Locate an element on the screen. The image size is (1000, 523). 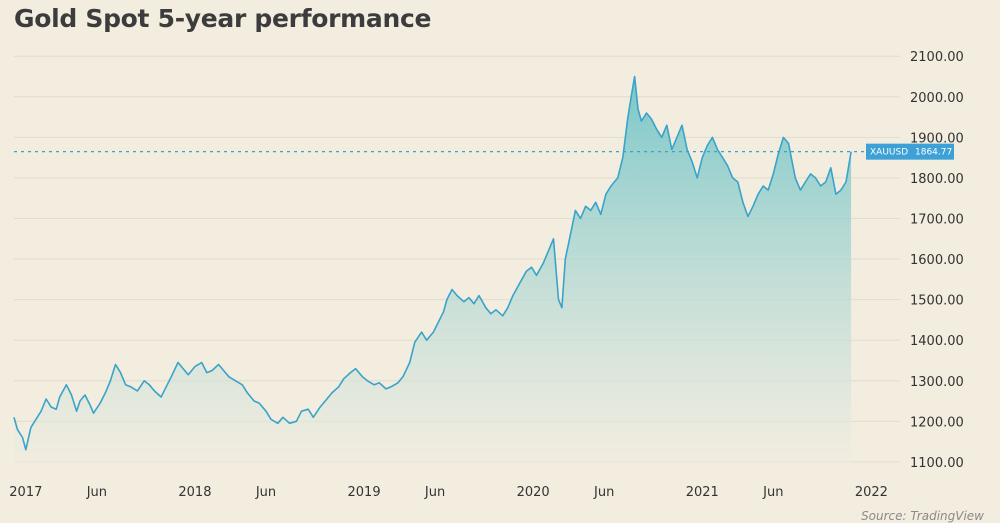
y-tick-label: 1400.00 is located at coordinates (937, 341).